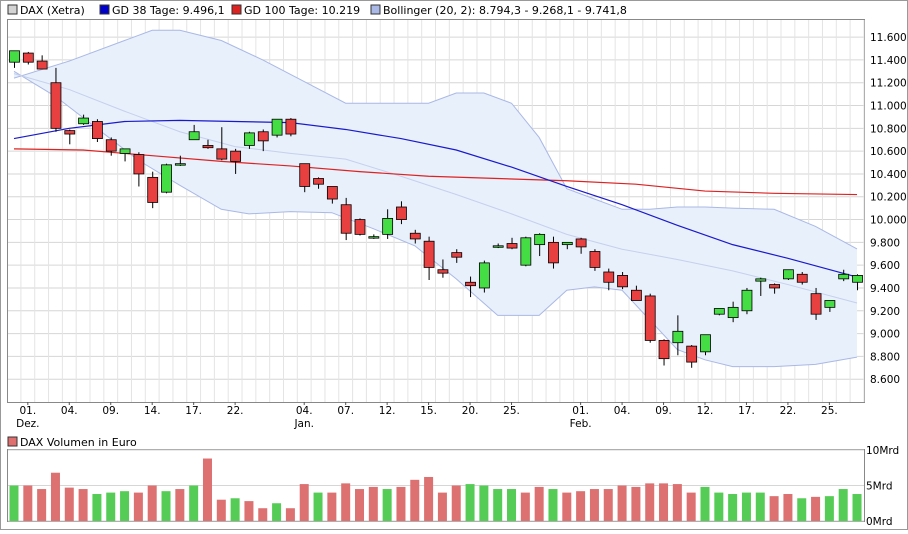  I want to click on legend-label: GD 38 Tage: 9.496,1, so click(168, 10).